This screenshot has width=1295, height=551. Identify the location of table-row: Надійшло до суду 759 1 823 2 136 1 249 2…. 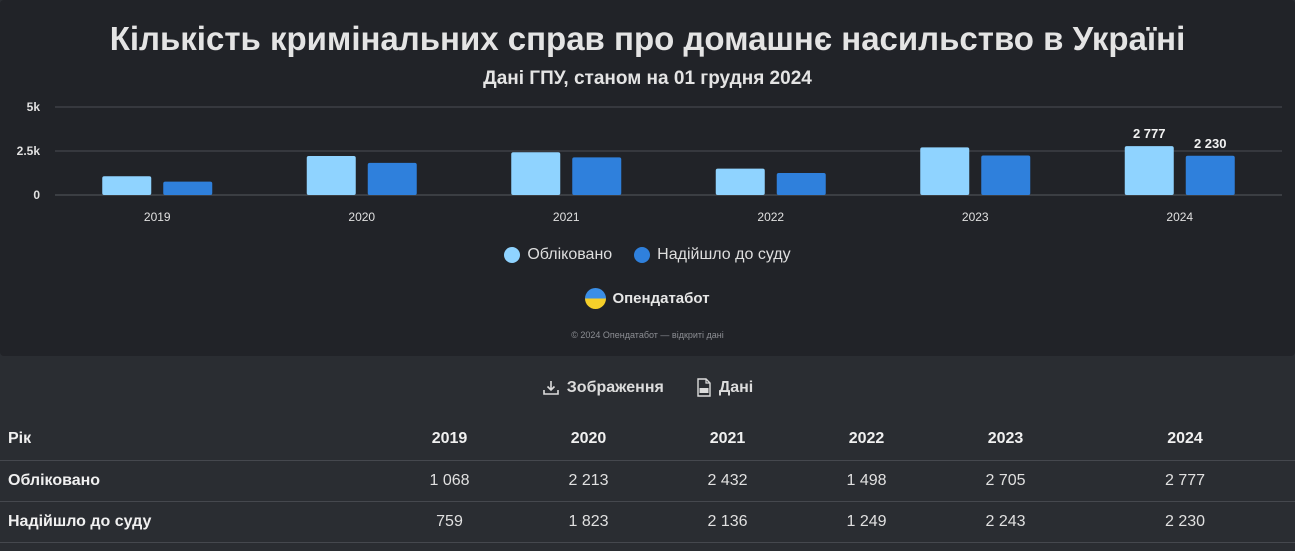
(647, 522).